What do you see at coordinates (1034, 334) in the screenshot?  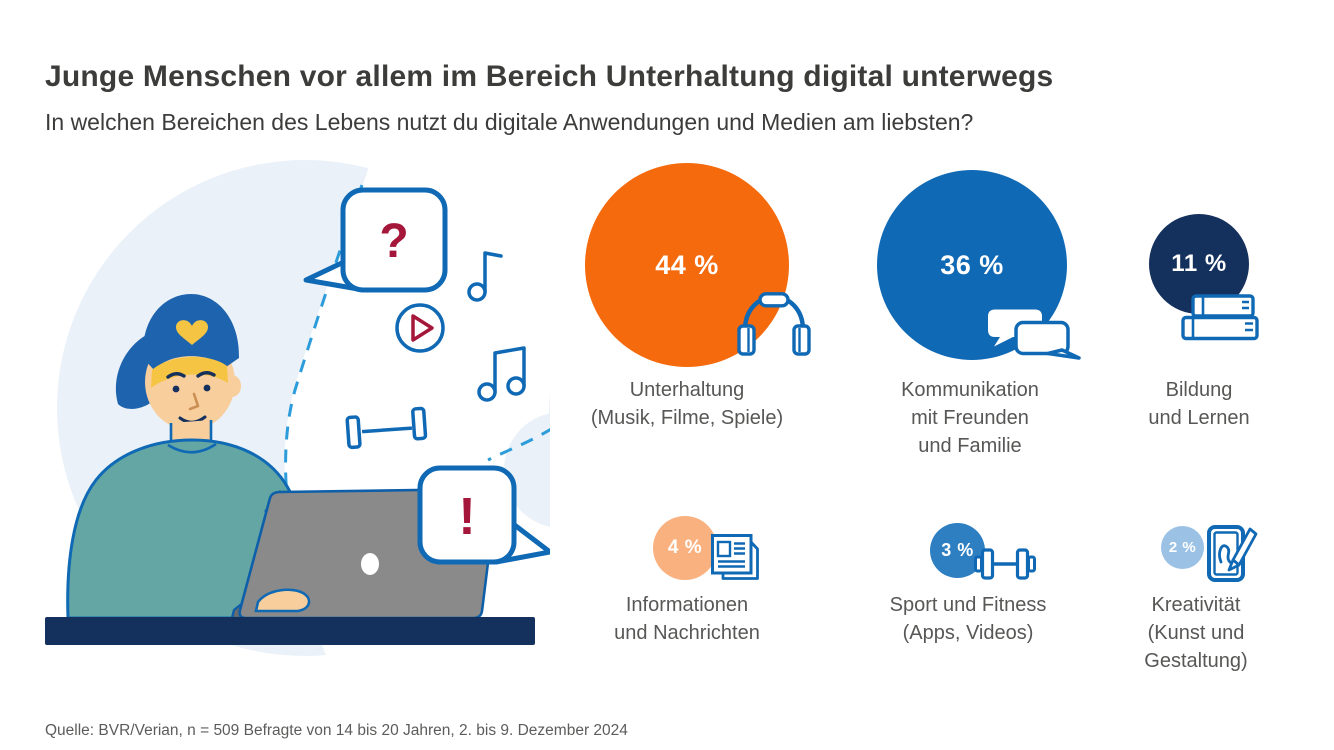 I see `speech-bubbles-icon` at bounding box center [1034, 334].